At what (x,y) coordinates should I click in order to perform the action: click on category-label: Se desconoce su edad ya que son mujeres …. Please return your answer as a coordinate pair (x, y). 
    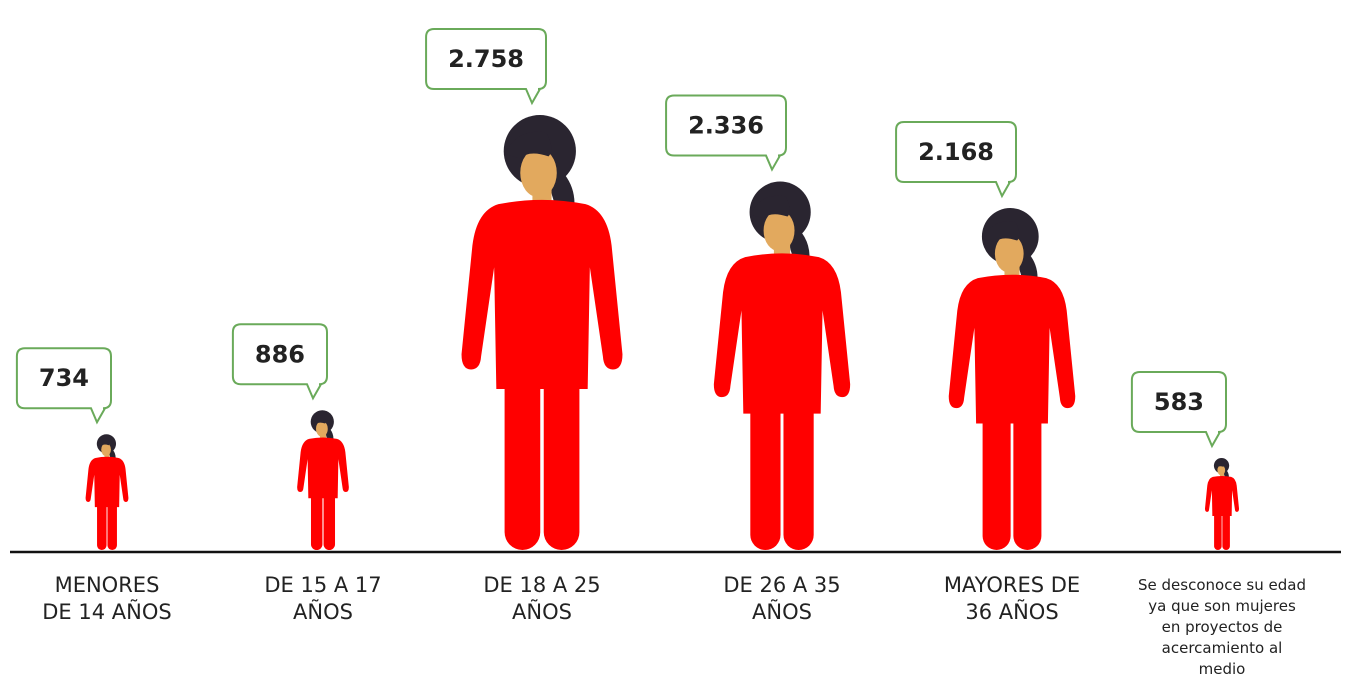
    Looking at the image, I should click on (1222, 627).